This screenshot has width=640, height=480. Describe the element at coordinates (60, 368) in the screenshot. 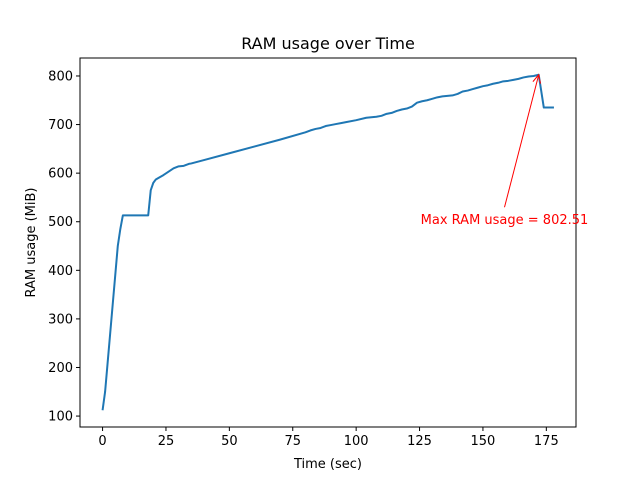

I see `y-tick-label: 200` at that location.